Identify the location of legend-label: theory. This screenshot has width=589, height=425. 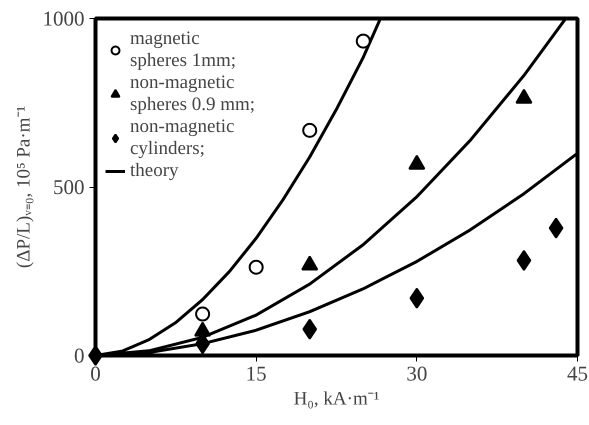
(154, 171).